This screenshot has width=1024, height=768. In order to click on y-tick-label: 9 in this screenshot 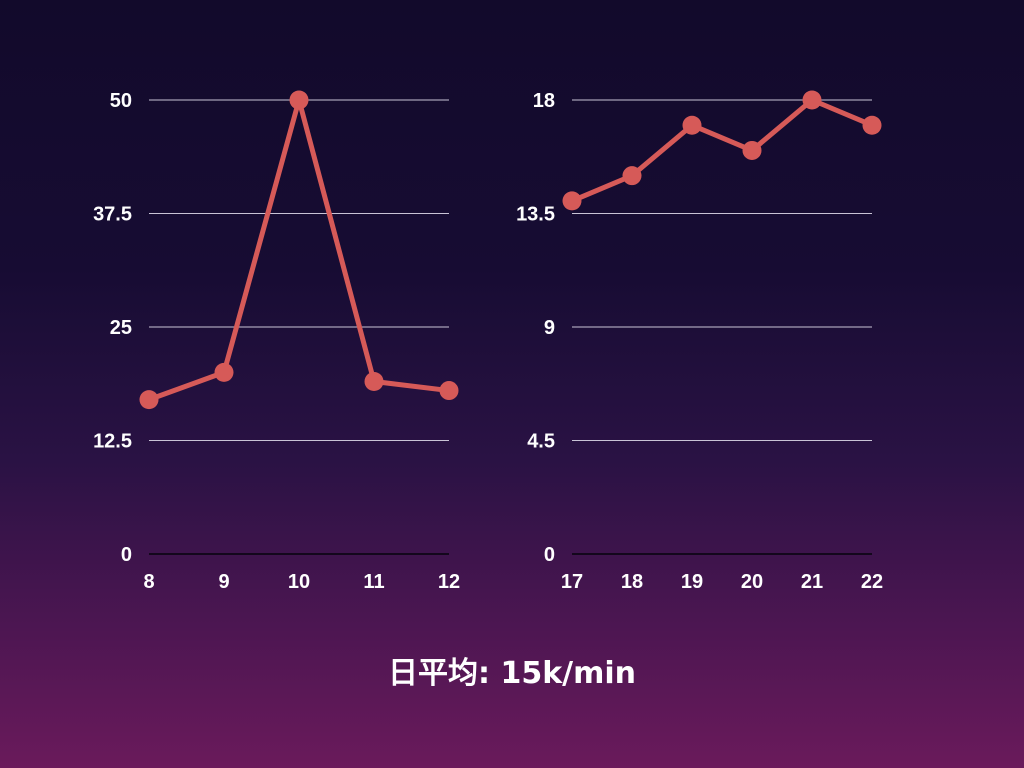, I will do `click(549, 328)`.